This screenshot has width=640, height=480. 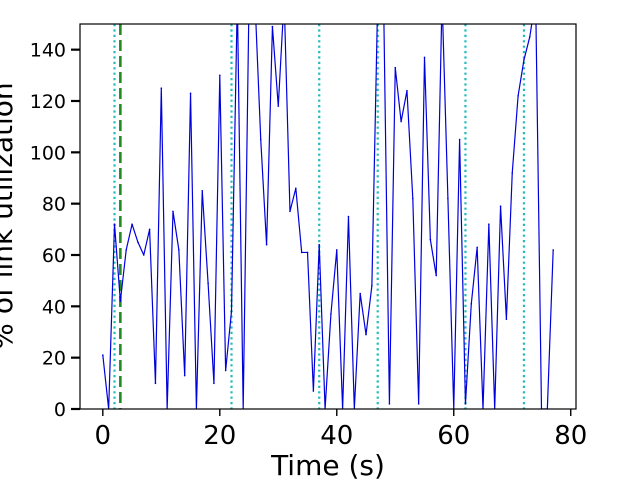 I want to click on x-axis-label: Time (s), so click(x=327, y=464).